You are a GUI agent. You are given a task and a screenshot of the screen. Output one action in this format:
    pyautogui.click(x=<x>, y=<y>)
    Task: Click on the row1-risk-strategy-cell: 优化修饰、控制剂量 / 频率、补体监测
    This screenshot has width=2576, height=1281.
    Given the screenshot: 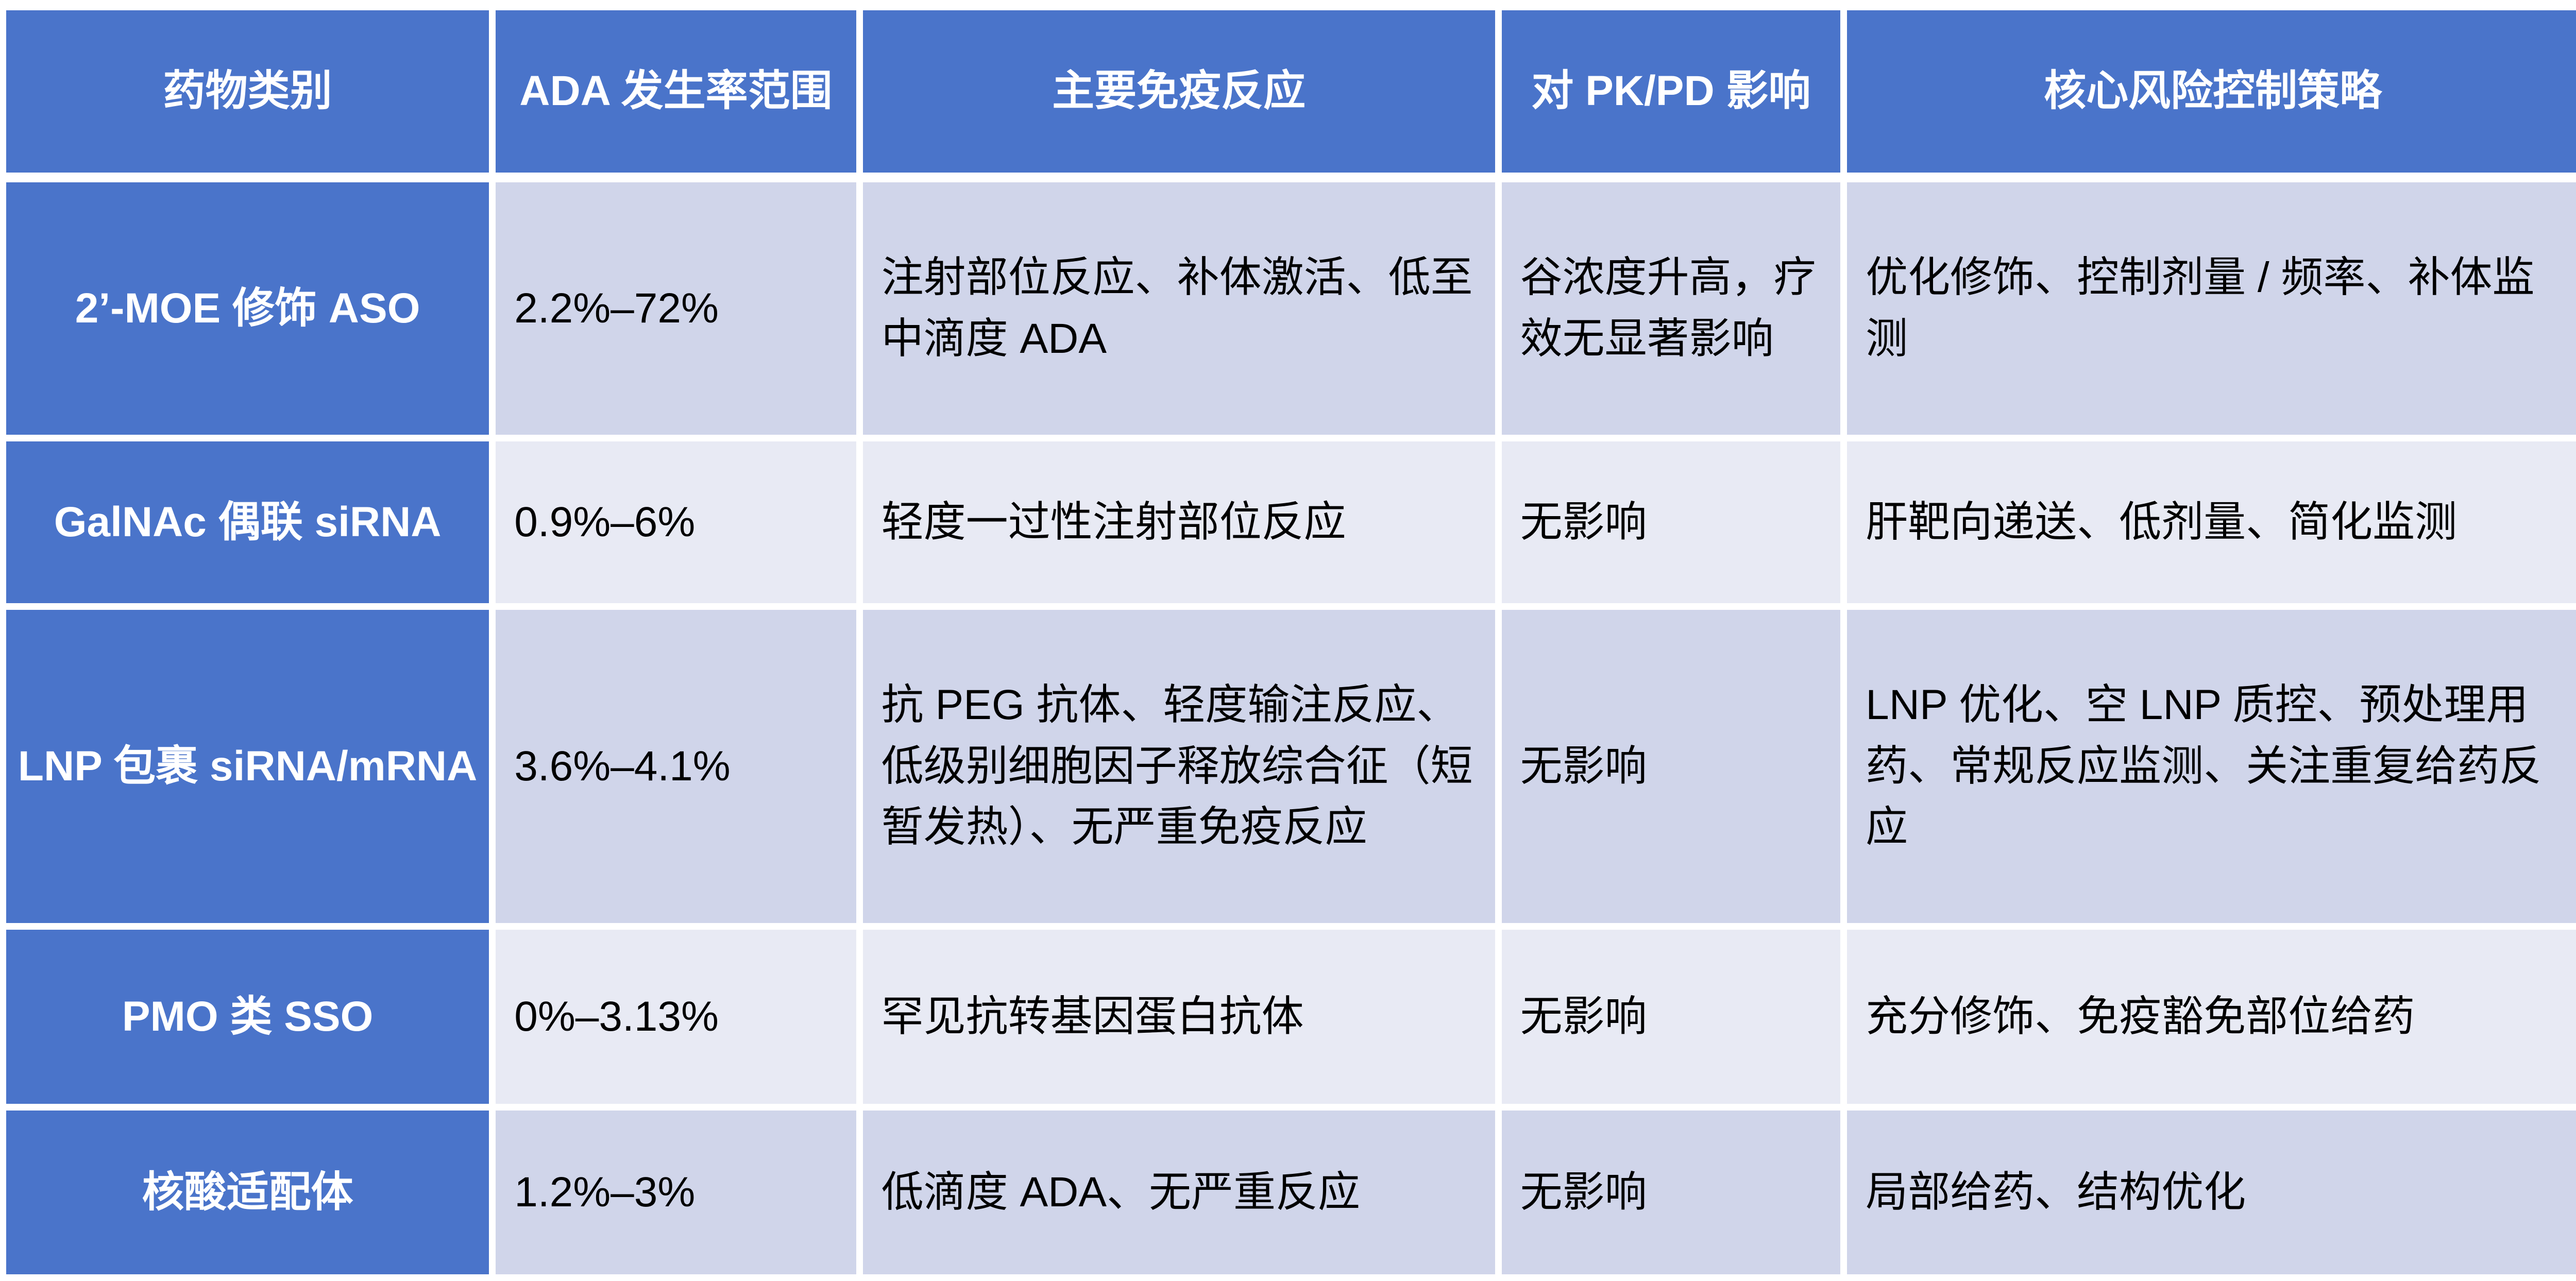 What is the action you would take?
    pyautogui.click(x=2211, y=308)
    